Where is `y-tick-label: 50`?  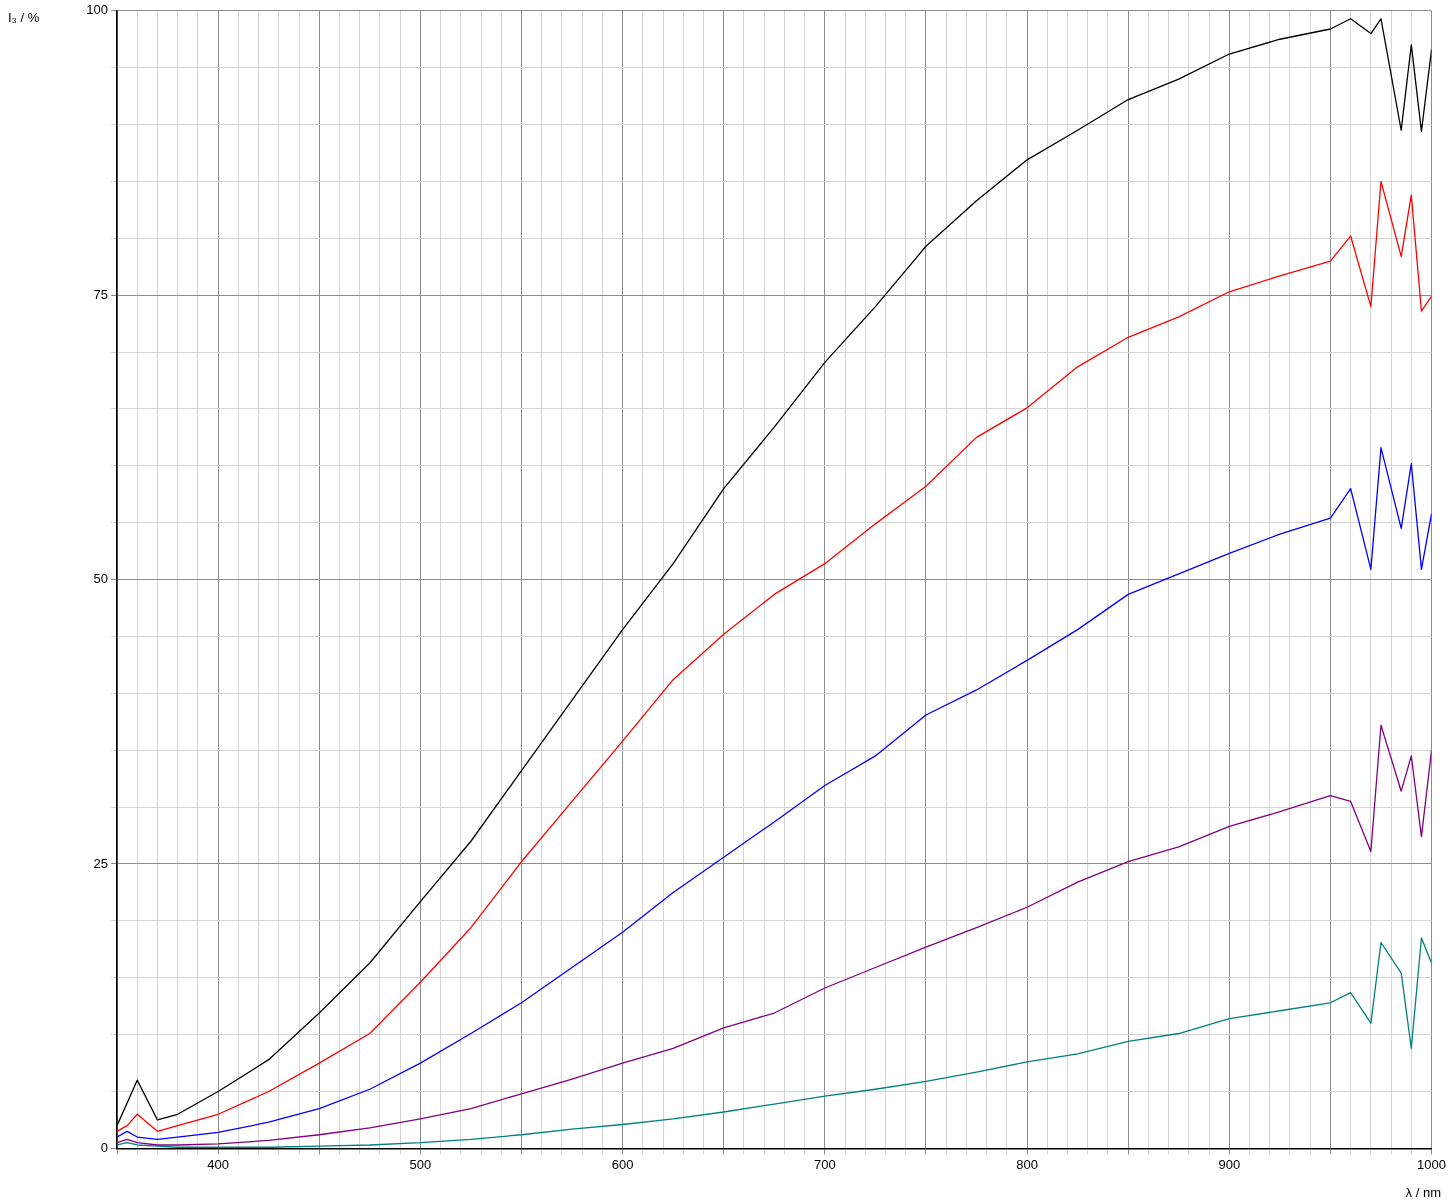 y-tick-label: 50 is located at coordinates (100, 579).